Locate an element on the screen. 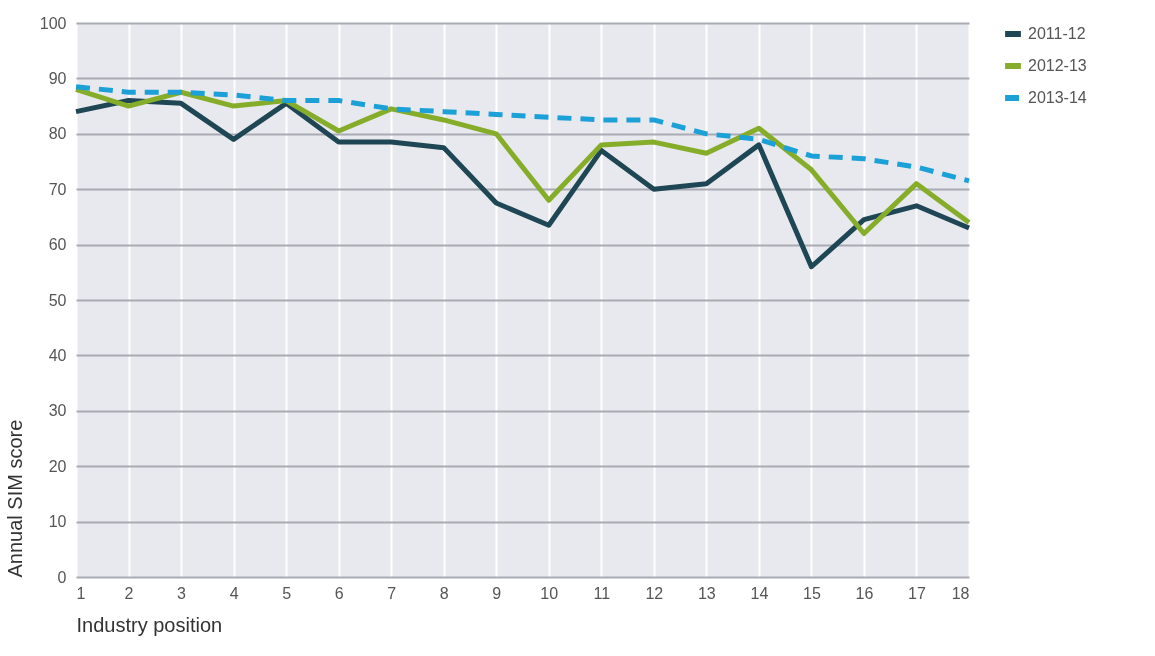  x-tick-label: 10 is located at coordinates (549, 593).